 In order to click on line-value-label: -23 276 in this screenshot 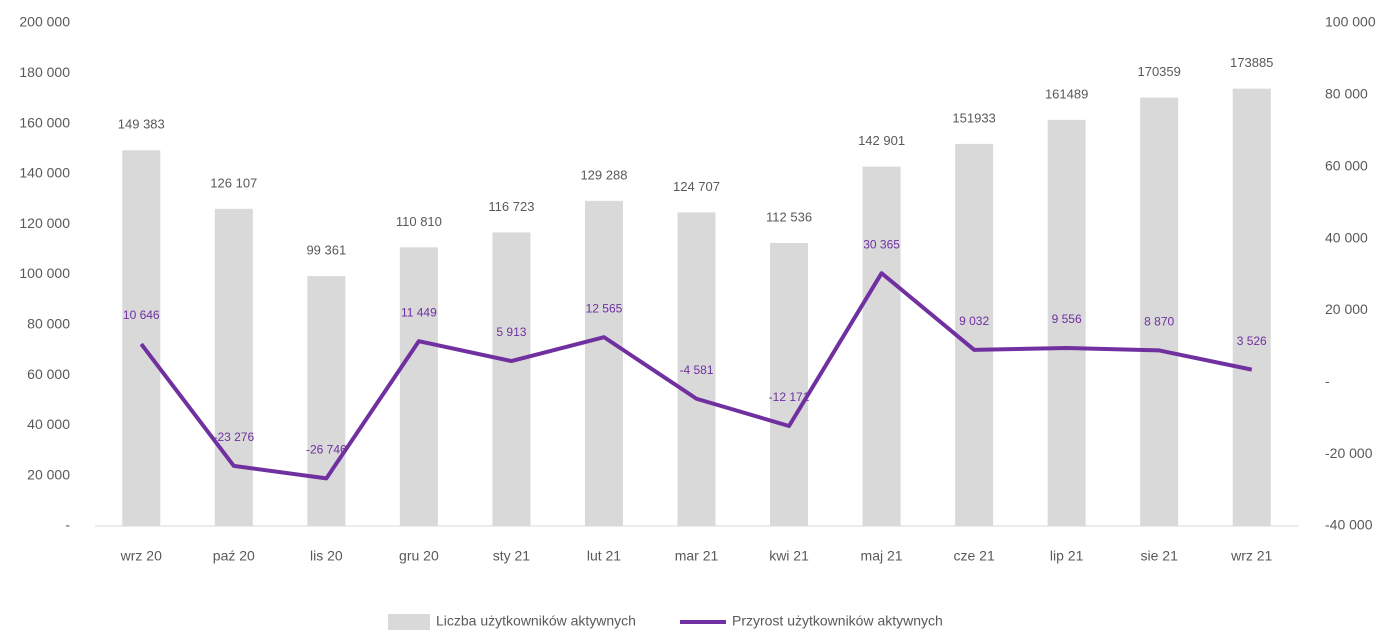, I will do `click(233, 437)`.